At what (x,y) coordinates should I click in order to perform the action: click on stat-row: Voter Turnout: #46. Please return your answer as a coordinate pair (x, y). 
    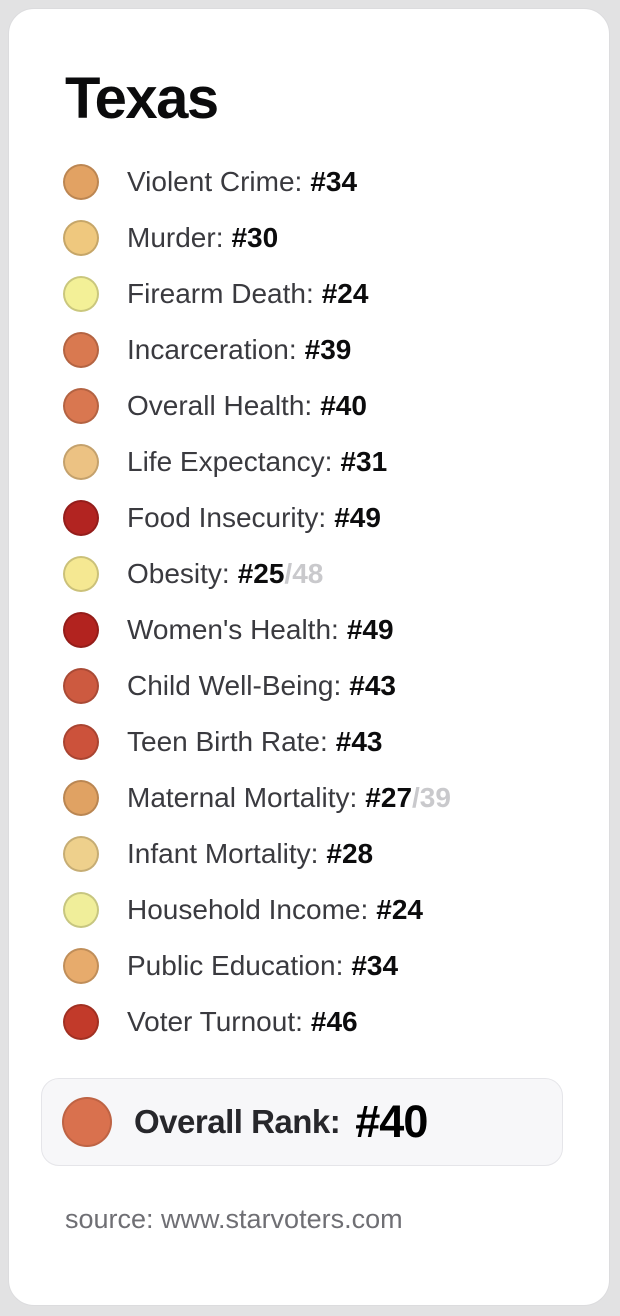
    Looking at the image, I should click on (309, 1022).